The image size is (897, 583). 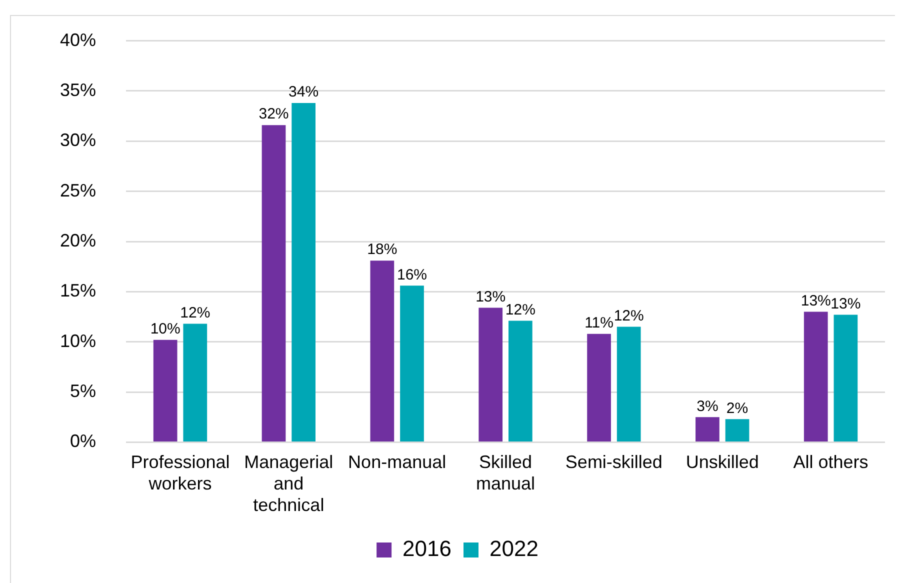 What do you see at coordinates (427, 549) in the screenshot?
I see `legend-label: 2016` at bounding box center [427, 549].